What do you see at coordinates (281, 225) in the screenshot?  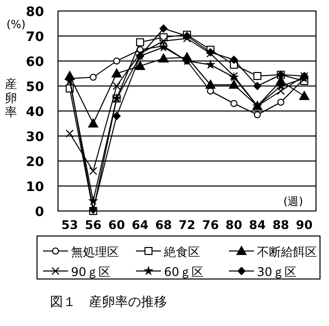 I see `x-tick-label: 88` at bounding box center [281, 225].